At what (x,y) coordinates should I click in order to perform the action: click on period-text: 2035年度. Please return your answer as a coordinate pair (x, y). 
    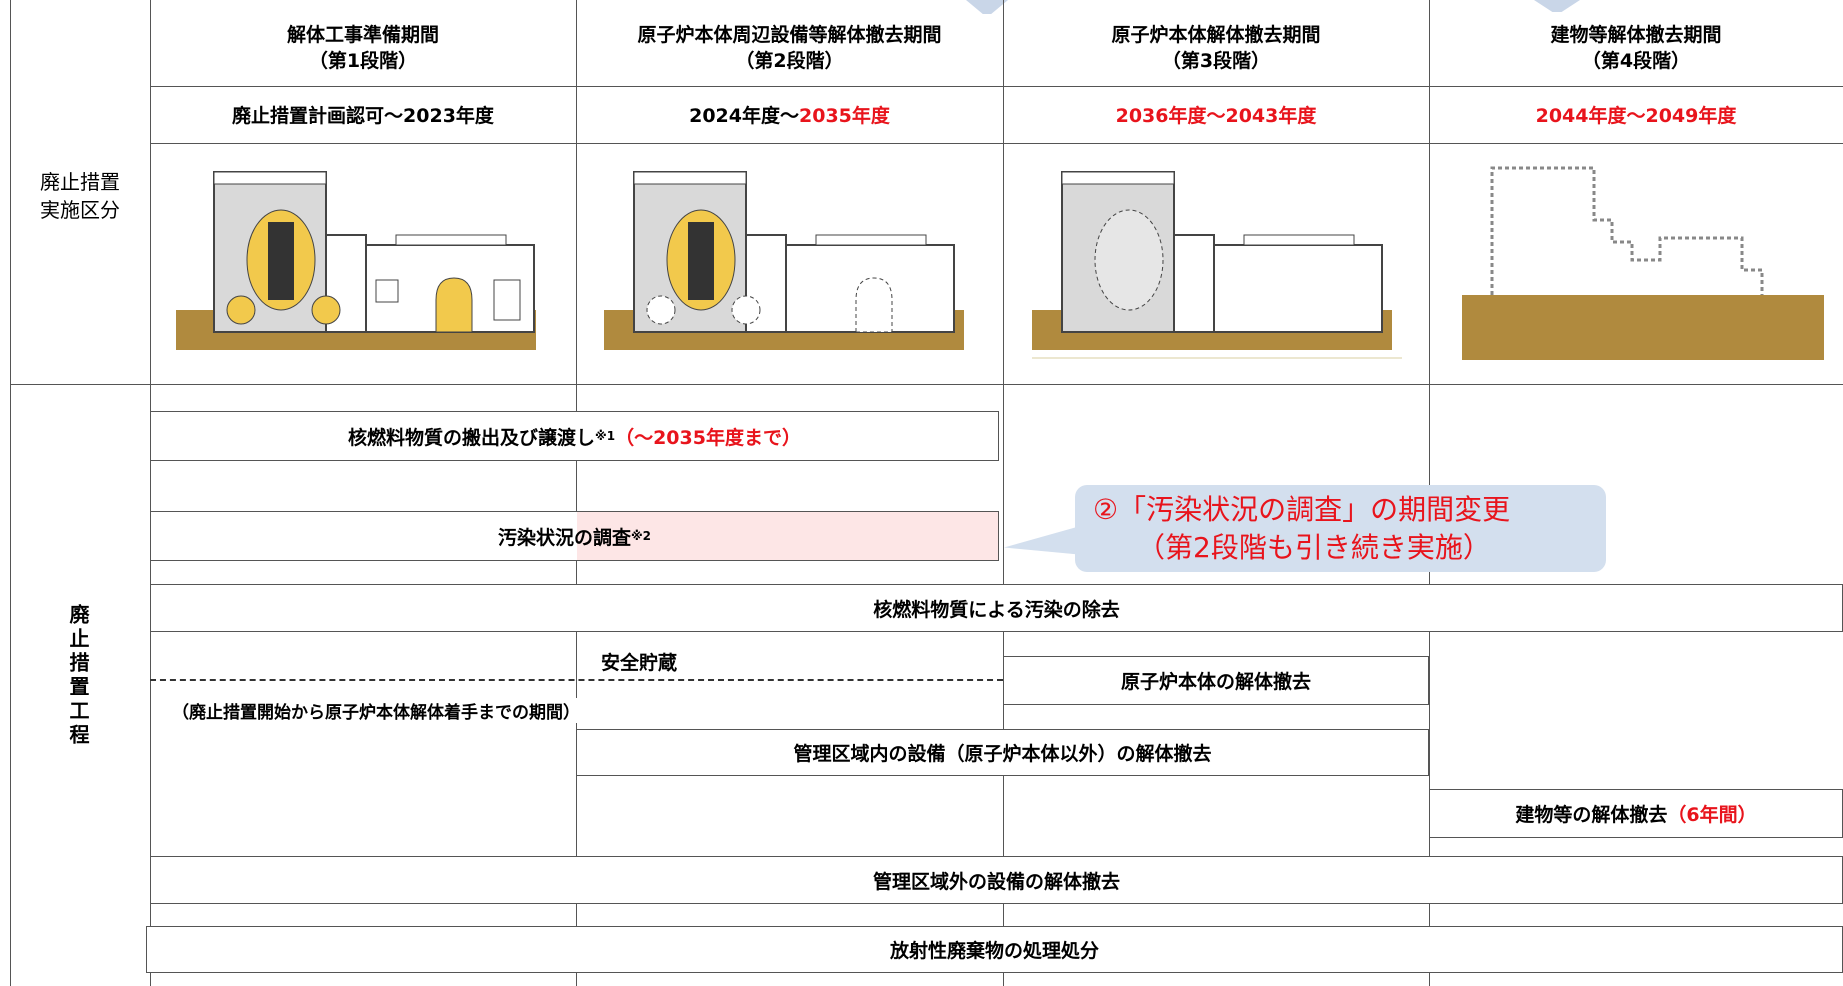
    Looking at the image, I should click on (844, 116).